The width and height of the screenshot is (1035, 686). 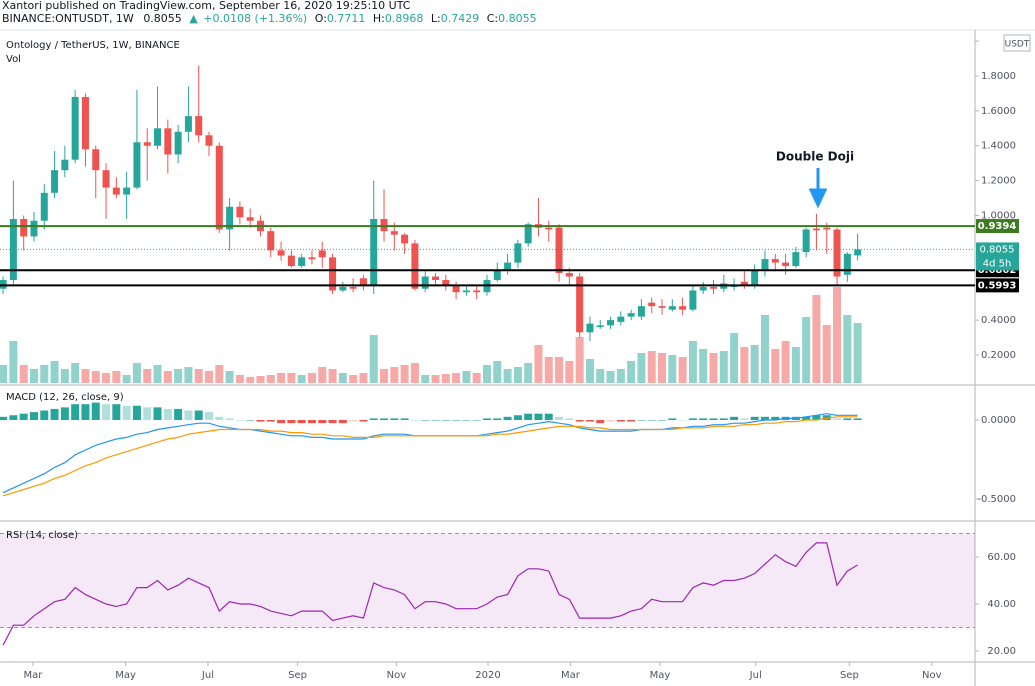 What do you see at coordinates (430, 594) in the screenshot?
I see `line` at bounding box center [430, 594].